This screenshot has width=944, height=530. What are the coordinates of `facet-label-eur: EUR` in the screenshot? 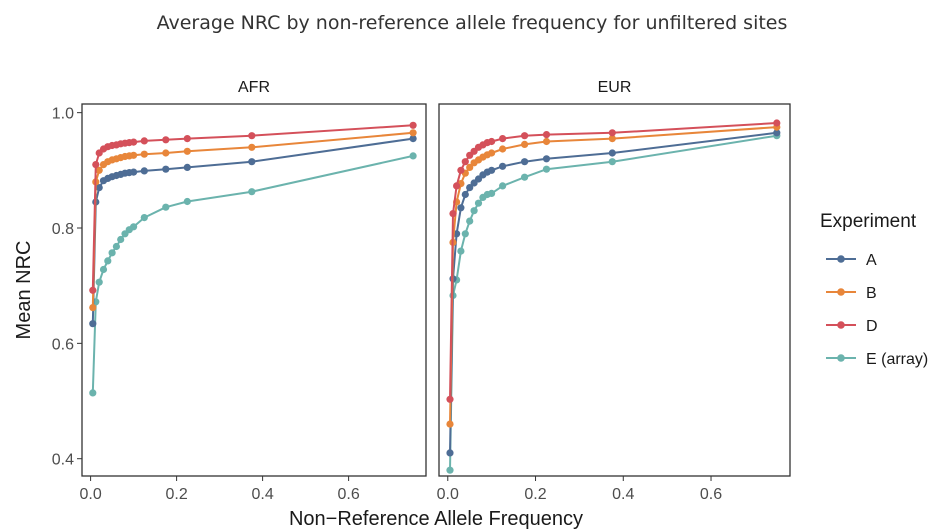 It's located at (615, 87).